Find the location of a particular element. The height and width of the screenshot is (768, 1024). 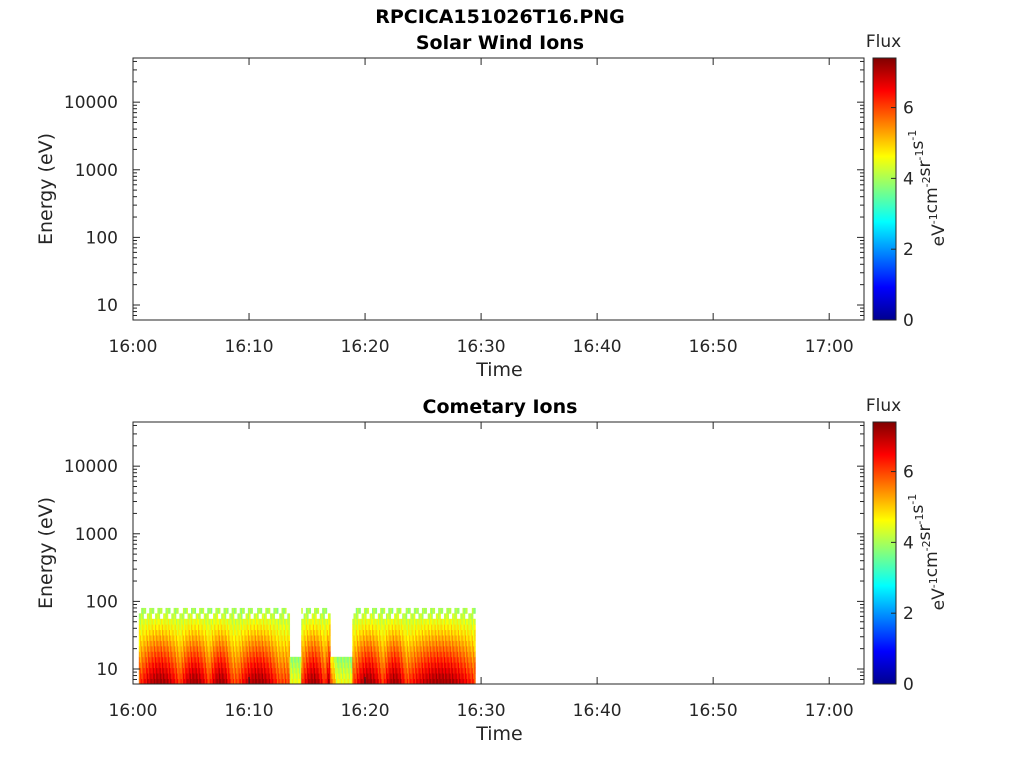

colorbar is located at coordinates (884, 553).